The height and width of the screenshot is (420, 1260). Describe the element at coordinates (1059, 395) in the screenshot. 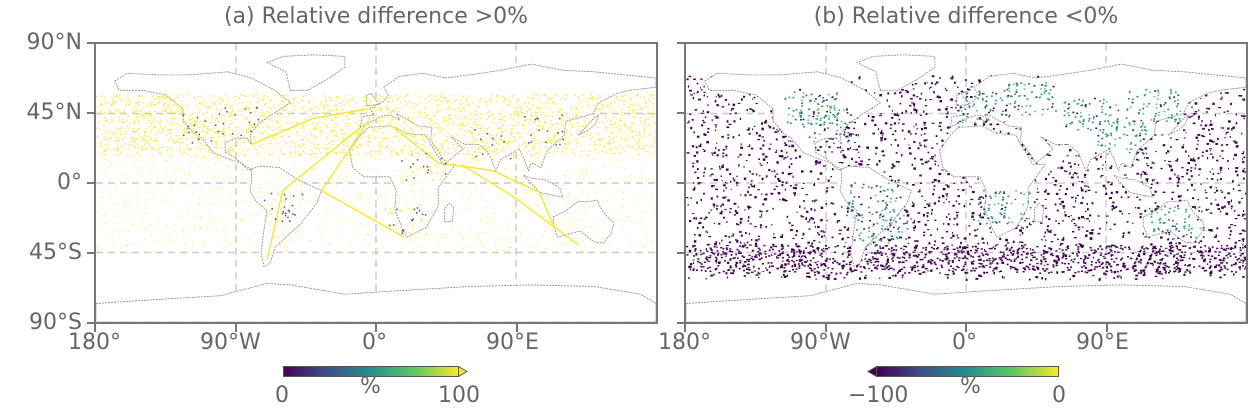

I see `colorbar-b-max: 0` at that location.